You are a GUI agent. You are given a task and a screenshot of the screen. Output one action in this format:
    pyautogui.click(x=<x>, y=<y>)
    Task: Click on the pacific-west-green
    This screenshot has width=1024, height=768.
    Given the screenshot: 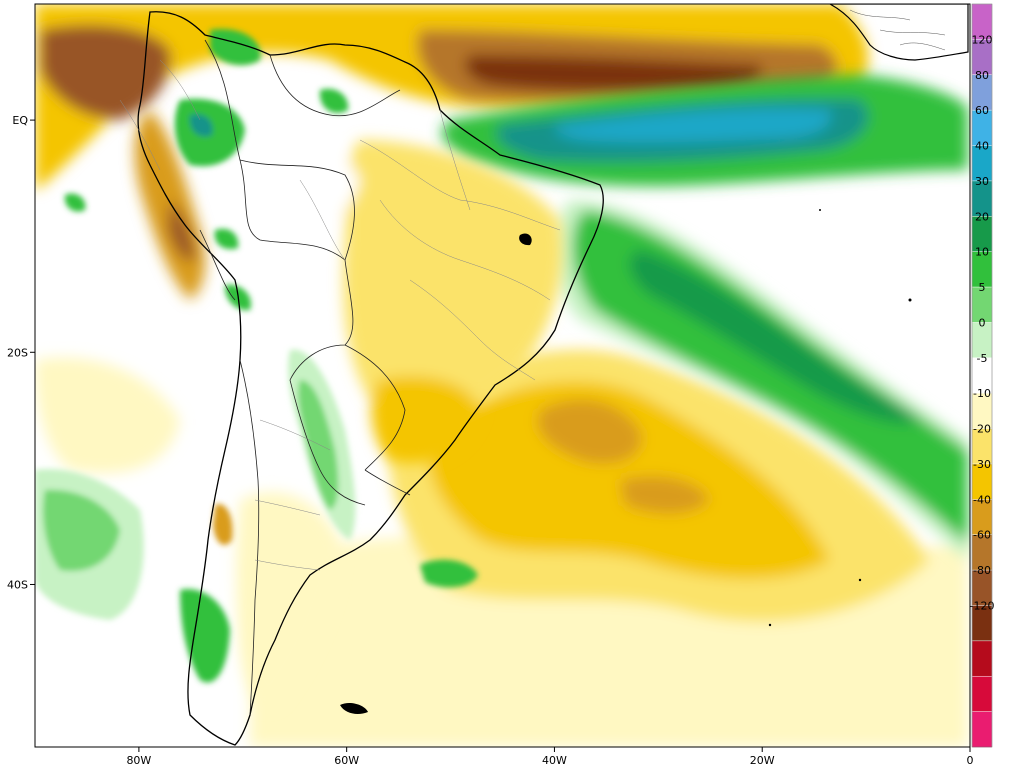 What is the action you would take?
    pyautogui.click(x=81, y=530)
    